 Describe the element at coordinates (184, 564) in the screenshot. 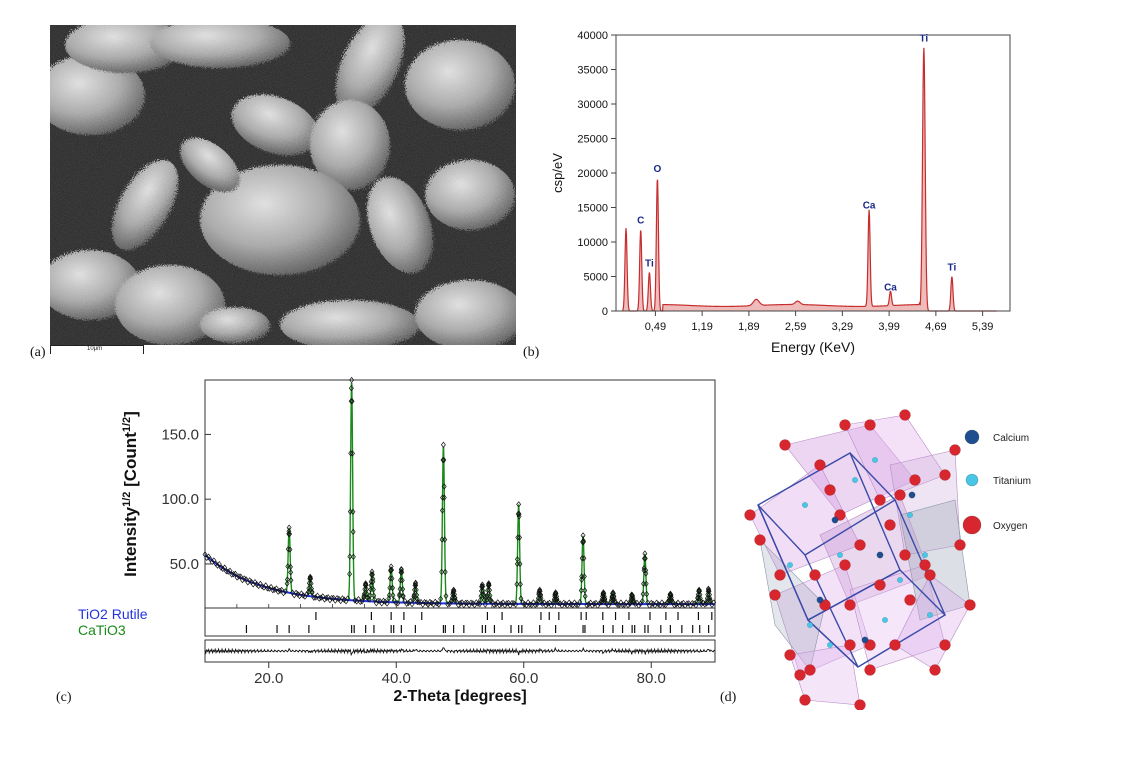

I see `xrd-y-tick-label: 50.0` at that location.